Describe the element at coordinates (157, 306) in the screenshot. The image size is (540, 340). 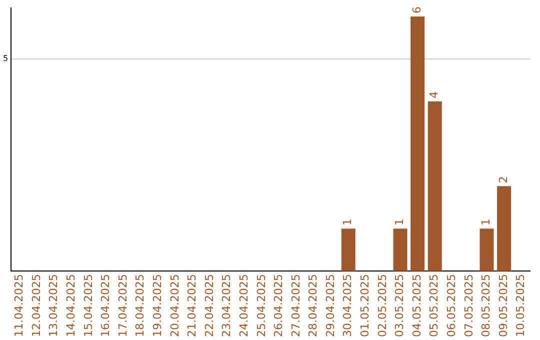
I see `x-tick-label: 19.04.2025` at that location.